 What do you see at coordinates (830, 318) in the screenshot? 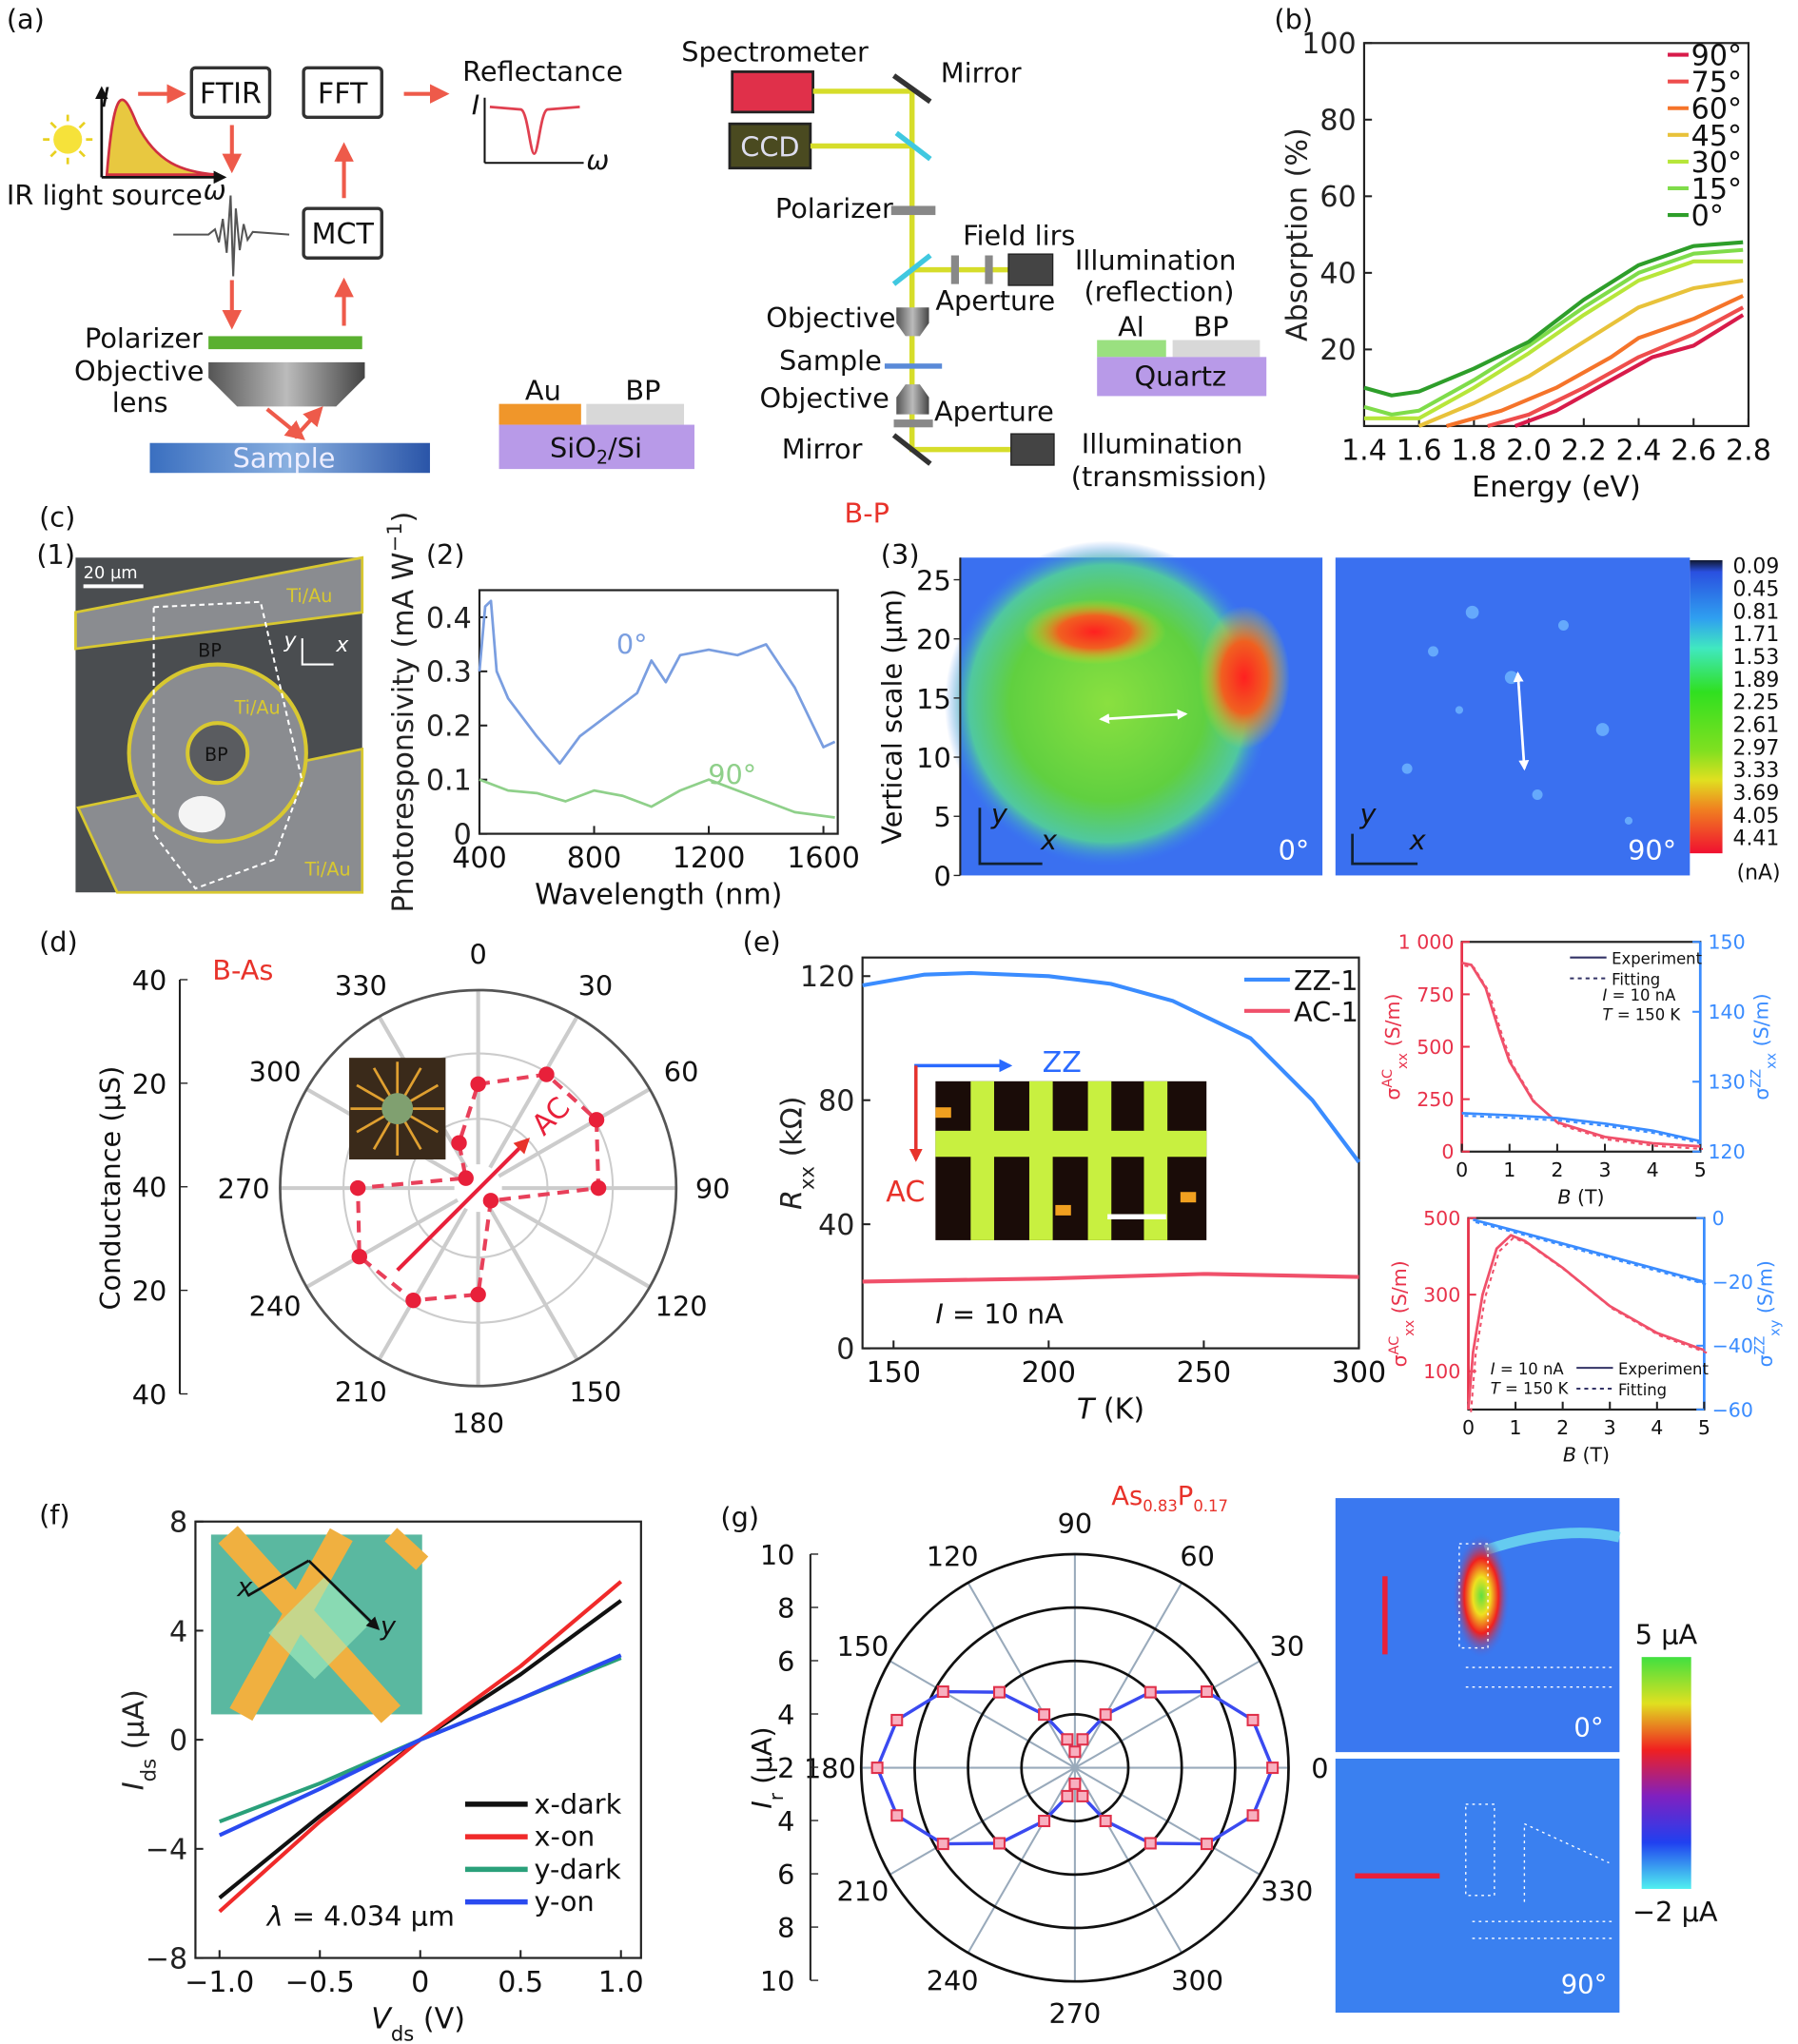
I see `objective-label: Objective` at bounding box center [830, 318].